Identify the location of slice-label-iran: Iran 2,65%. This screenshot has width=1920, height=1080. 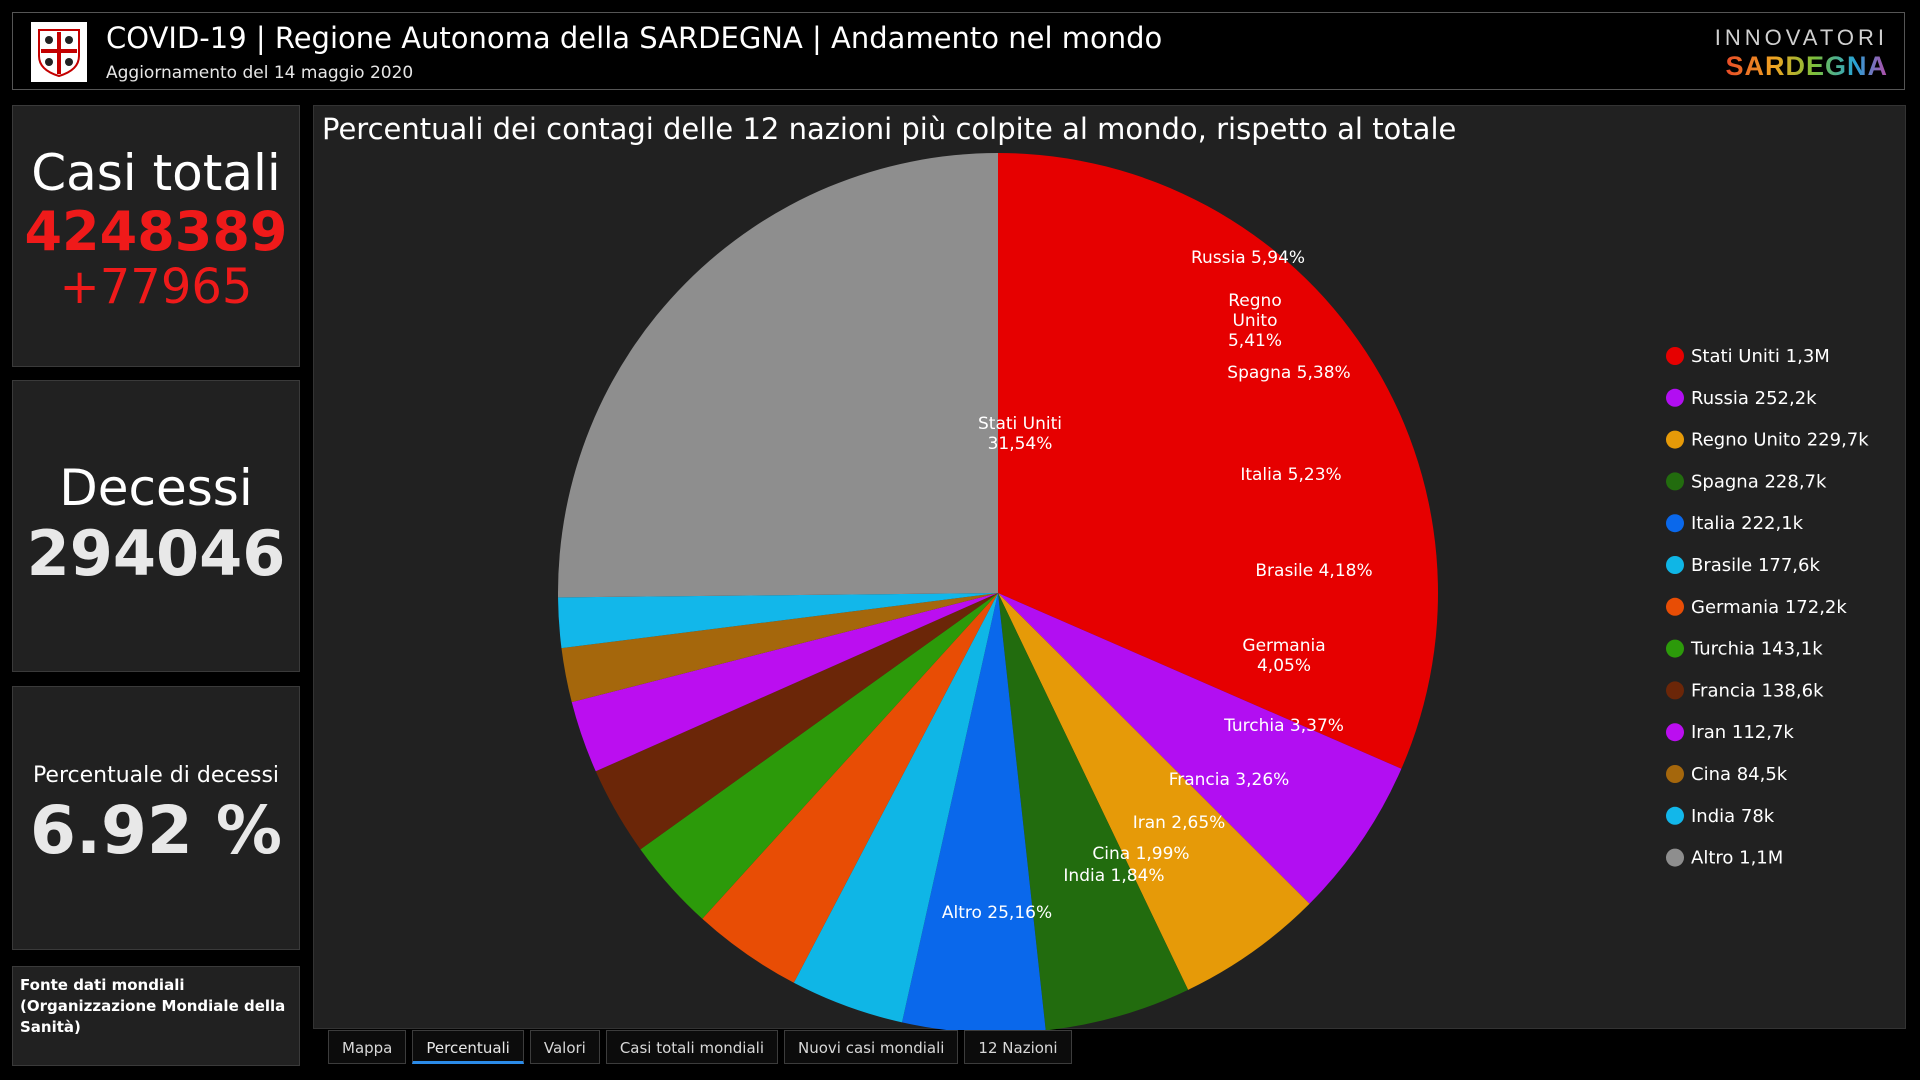
(1179, 823).